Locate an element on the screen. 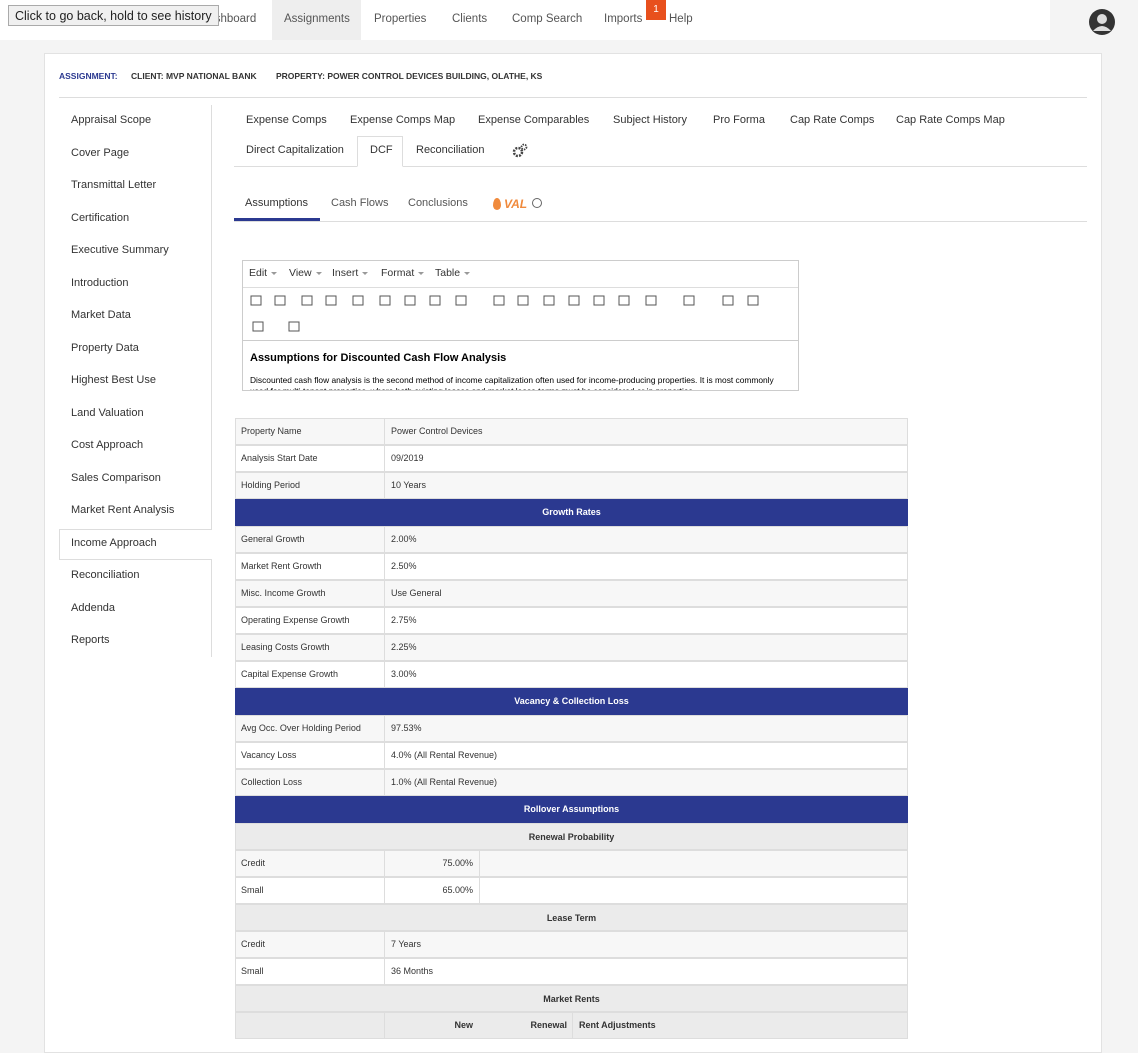 This screenshot has height=1053, width=1138. row-value: 3.00% is located at coordinates (404, 674).